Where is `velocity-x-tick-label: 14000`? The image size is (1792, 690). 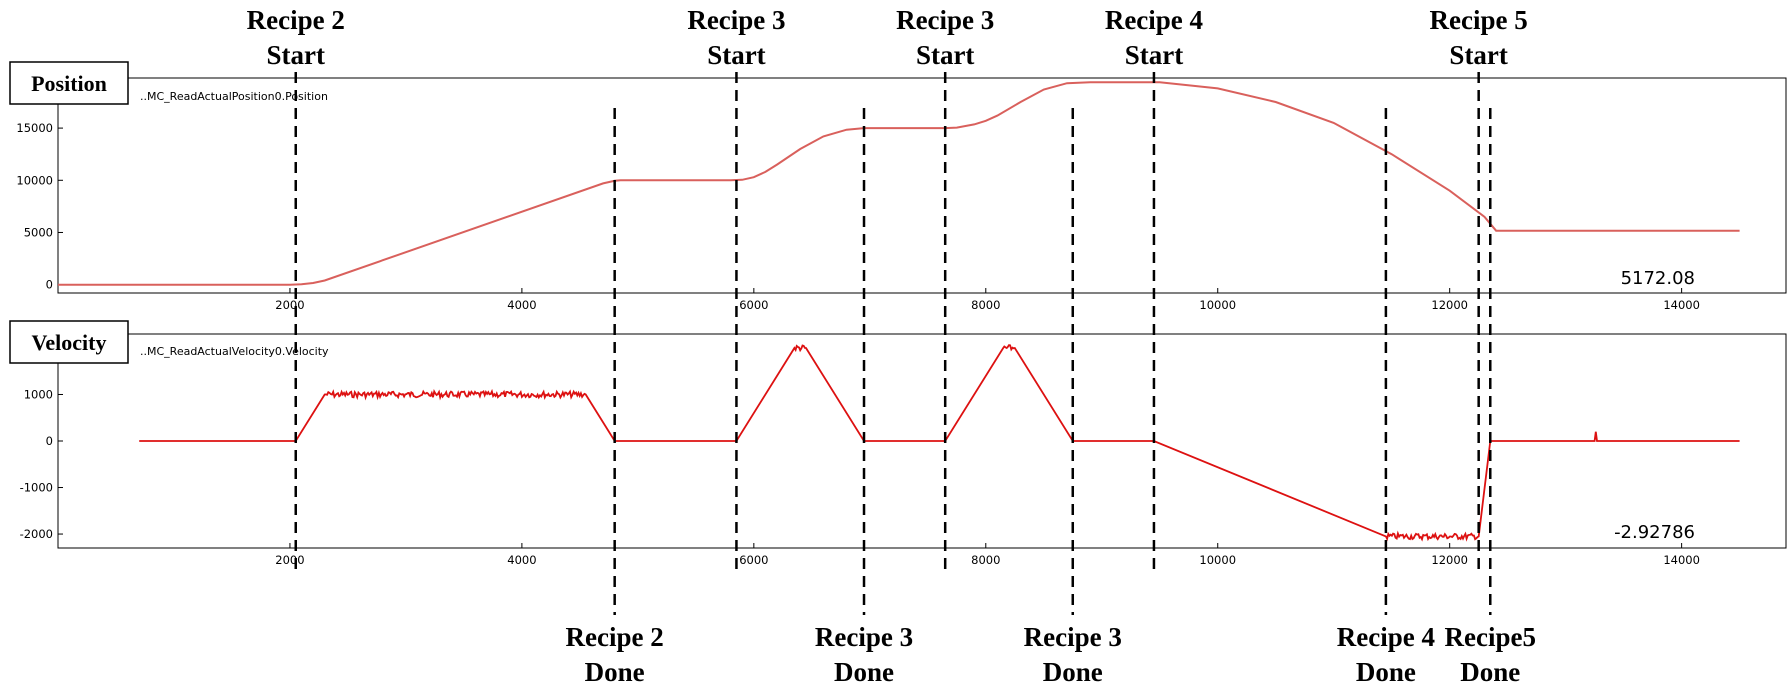 velocity-x-tick-label: 14000 is located at coordinates (1681, 560).